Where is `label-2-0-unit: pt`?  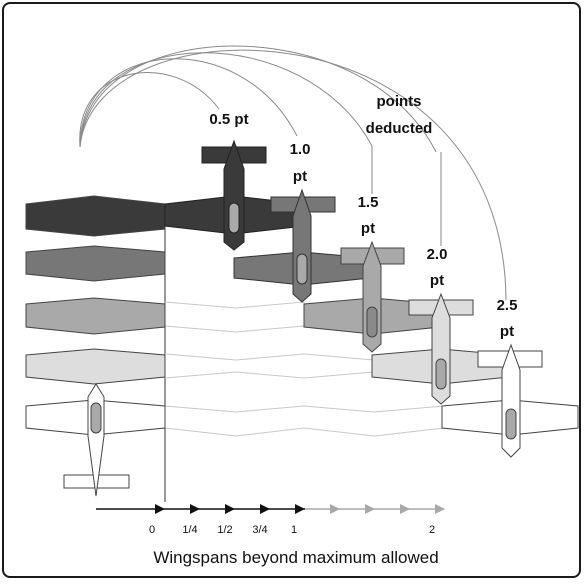
label-2-0-unit: pt is located at coordinates (437, 280).